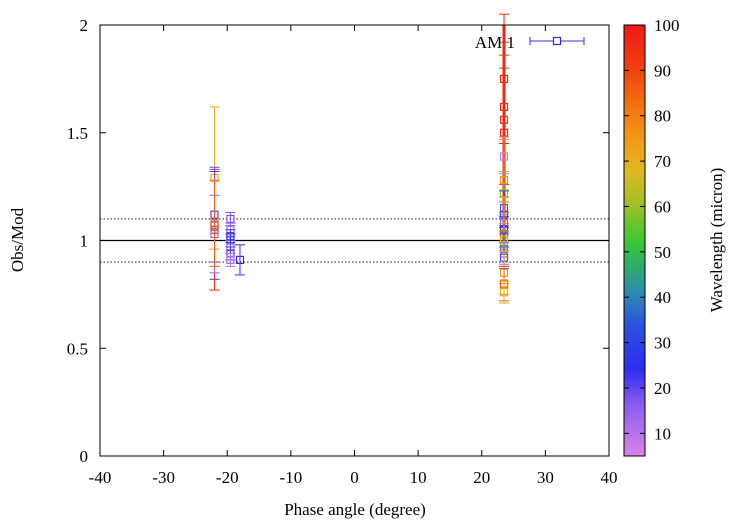  What do you see at coordinates (662, 297) in the screenshot?
I see `colorbar-tick-label: 40` at bounding box center [662, 297].